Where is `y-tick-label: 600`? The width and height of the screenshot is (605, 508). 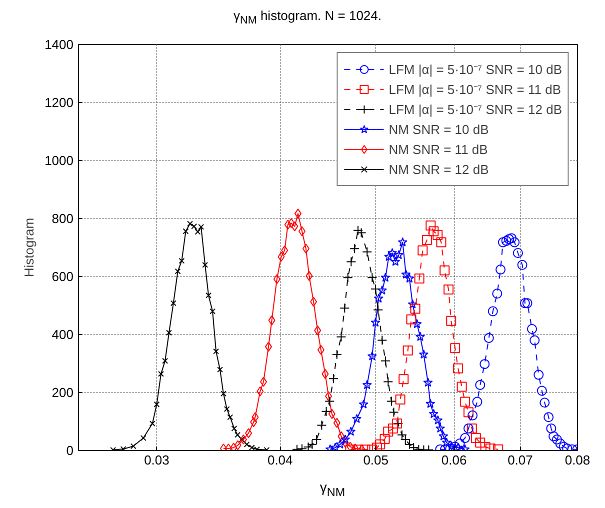 y-tick-label: 600 is located at coordinates (63, 276).